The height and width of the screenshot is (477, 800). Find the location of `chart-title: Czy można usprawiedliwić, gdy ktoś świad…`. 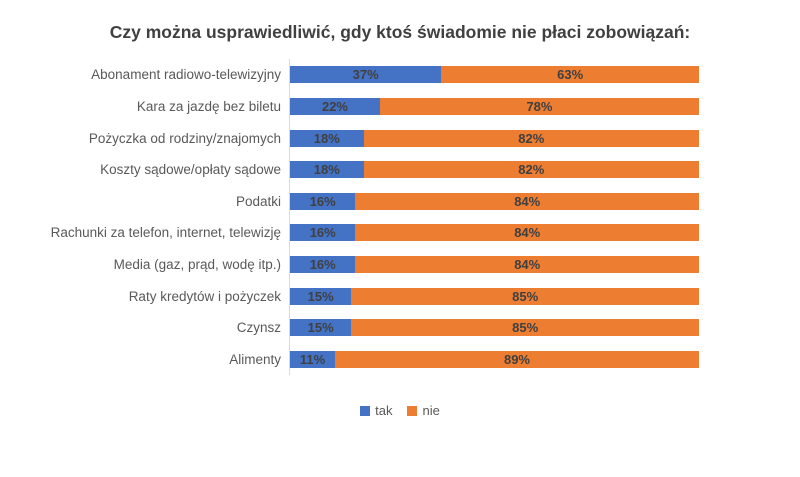

chart-title: Czy można usprawiedliwić, gdy ktoś świad… is located at coordinates (400, 32).